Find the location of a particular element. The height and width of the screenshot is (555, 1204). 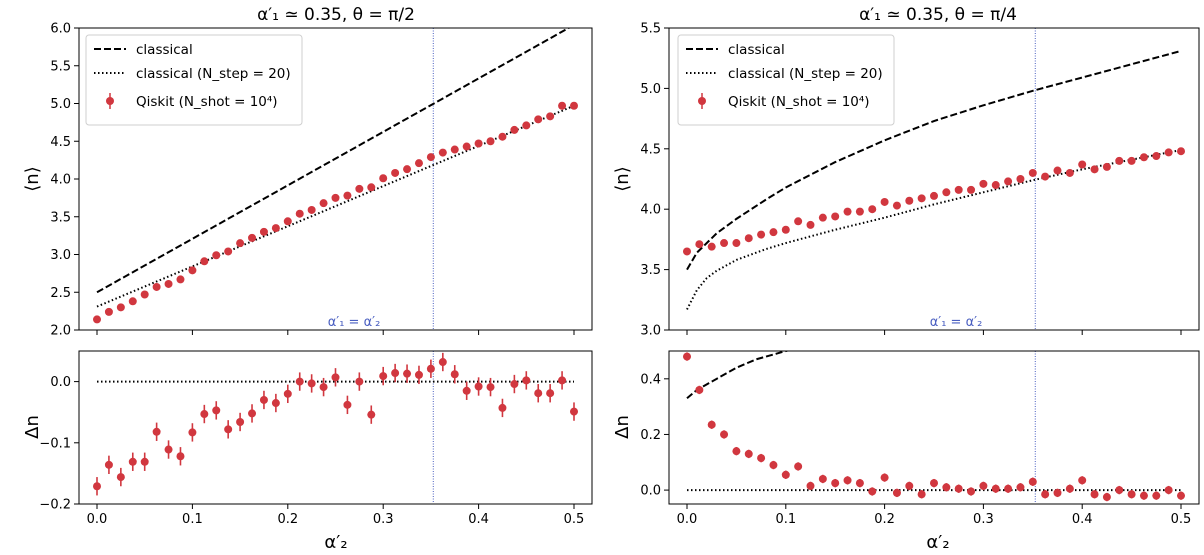

right-bottom-plot: 0.0 0.2 0.4 0.0 0.1 0.2 0.3 0.4 0.5 is located at coordinates (920, 438).